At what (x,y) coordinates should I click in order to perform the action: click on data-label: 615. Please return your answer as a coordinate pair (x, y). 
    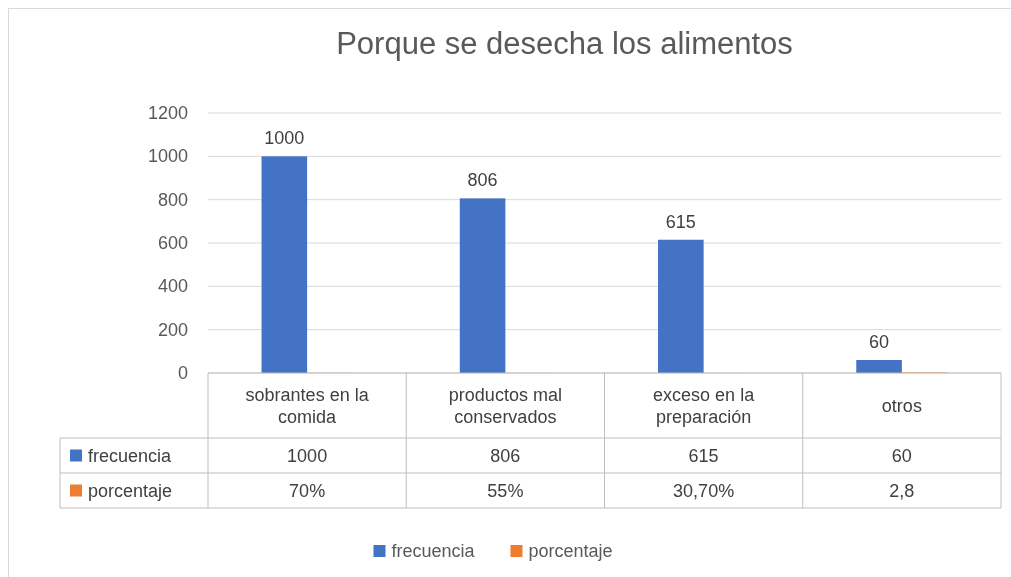
    Looking at the image, I should click on (703, 455).